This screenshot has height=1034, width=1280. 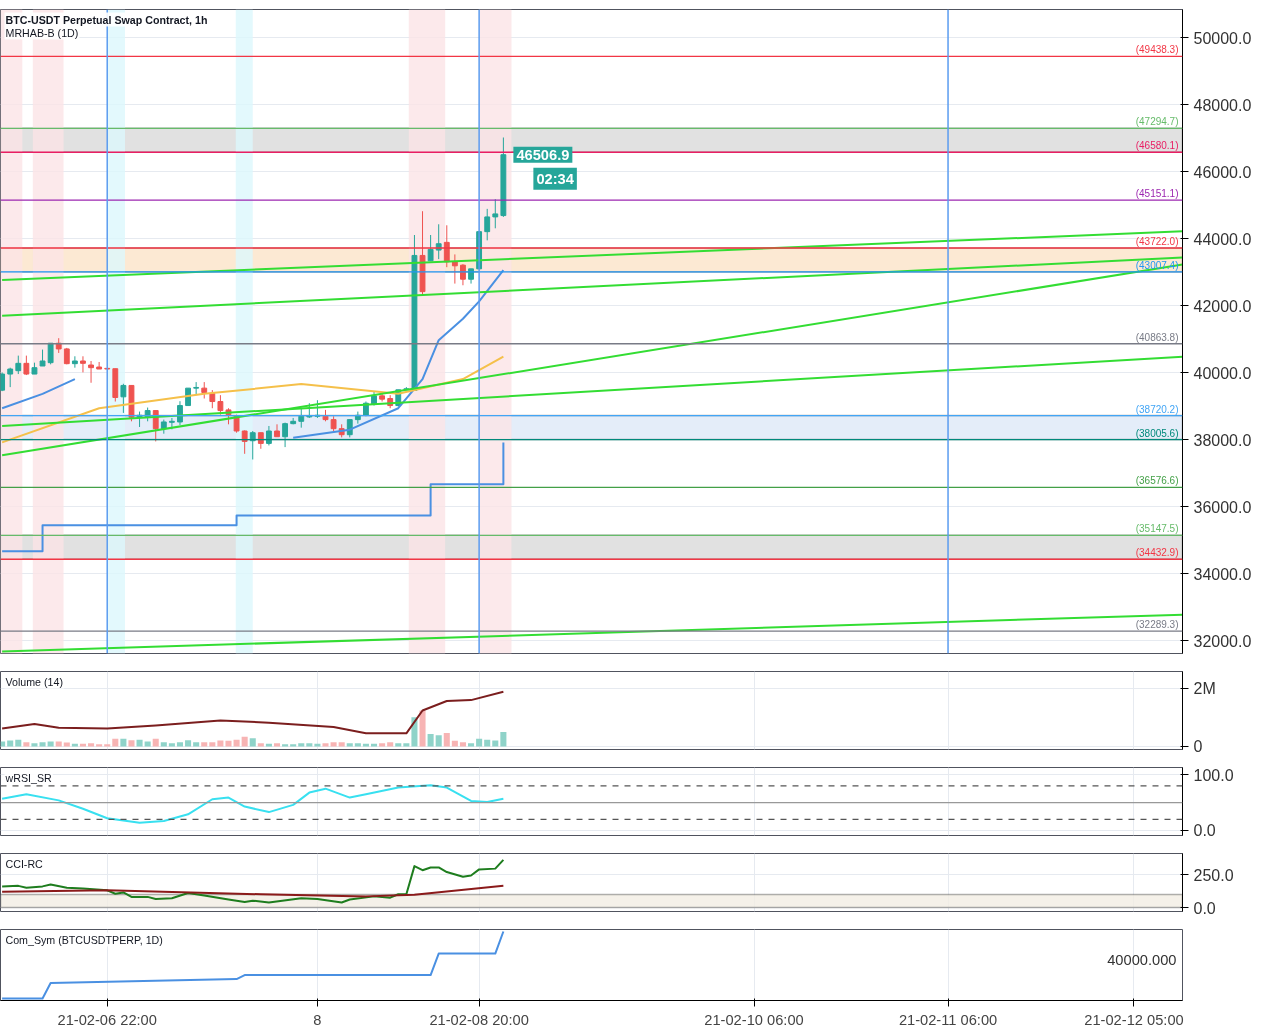 I want to click on y-tick-label: 46000.0, so click(x=1222, y=172).